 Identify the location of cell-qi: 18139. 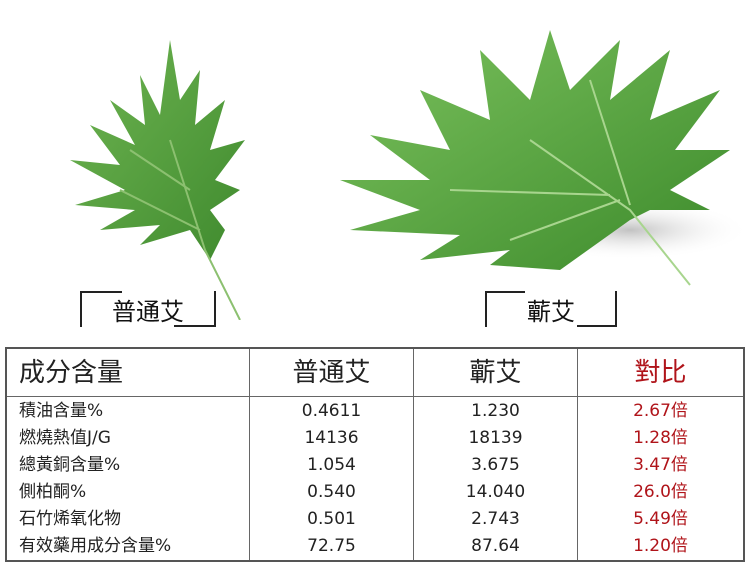
(495, 438).